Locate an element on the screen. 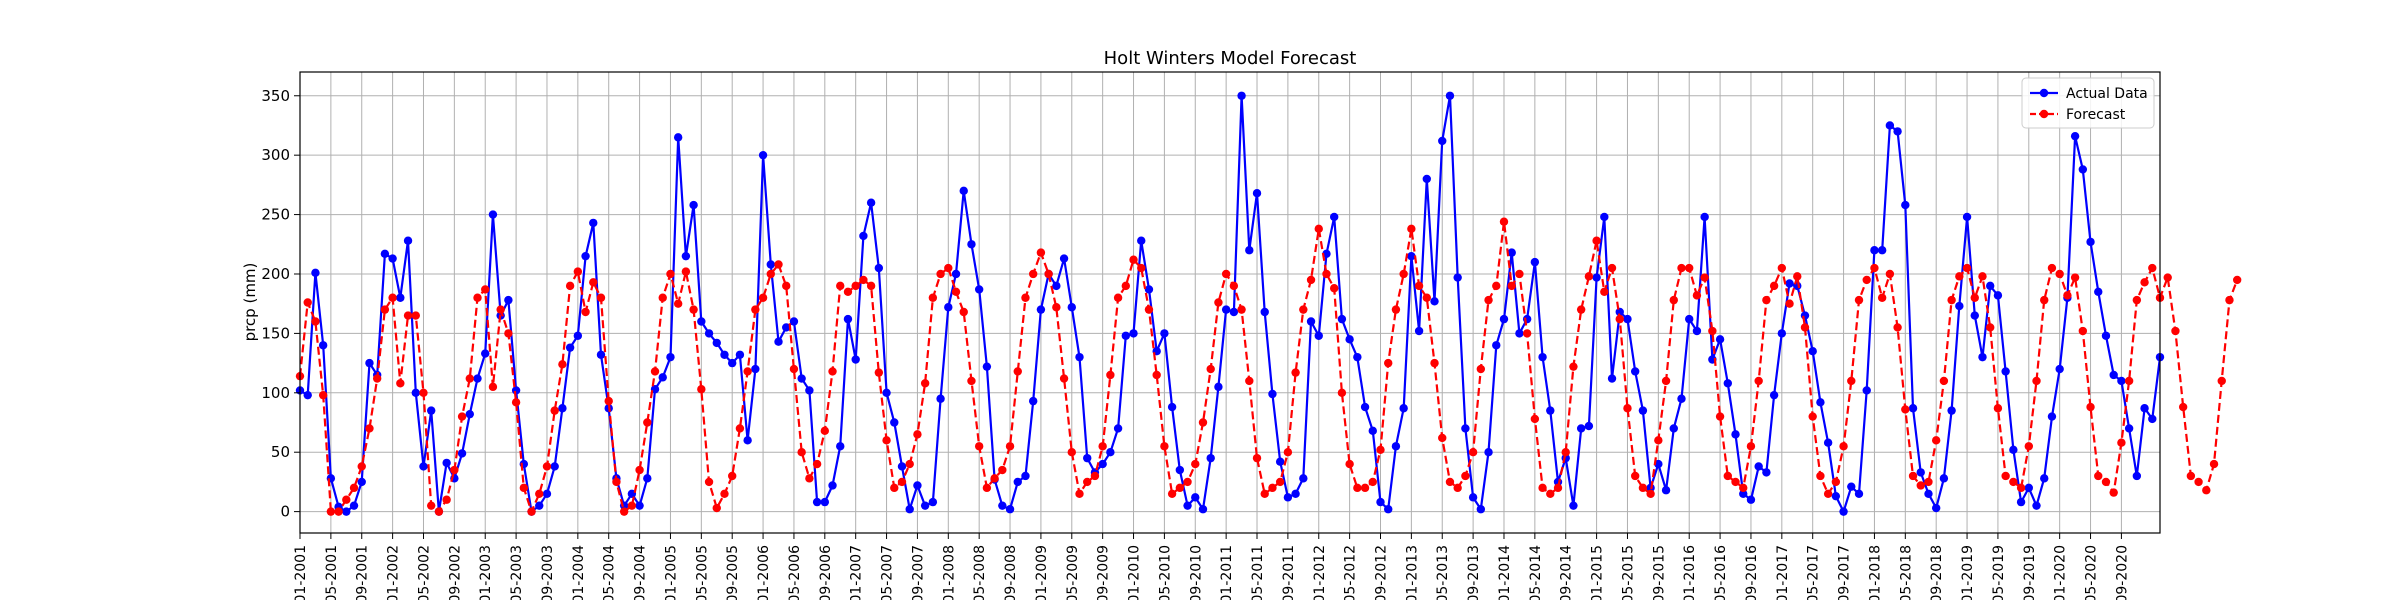 Image resolution: width=2400 pixels, height=604 pixels. x-tick-label: 05-2002 is located at coordinates (424, 572).